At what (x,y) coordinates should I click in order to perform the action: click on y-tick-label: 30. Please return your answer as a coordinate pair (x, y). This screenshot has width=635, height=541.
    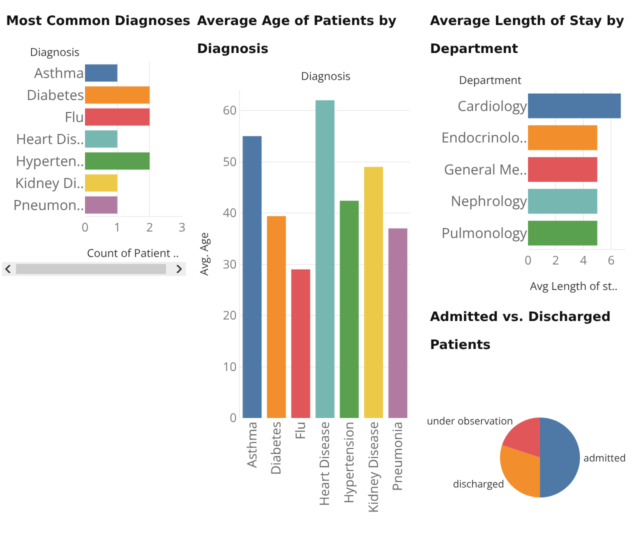
    Looking at the image, I should click on (229, 263).